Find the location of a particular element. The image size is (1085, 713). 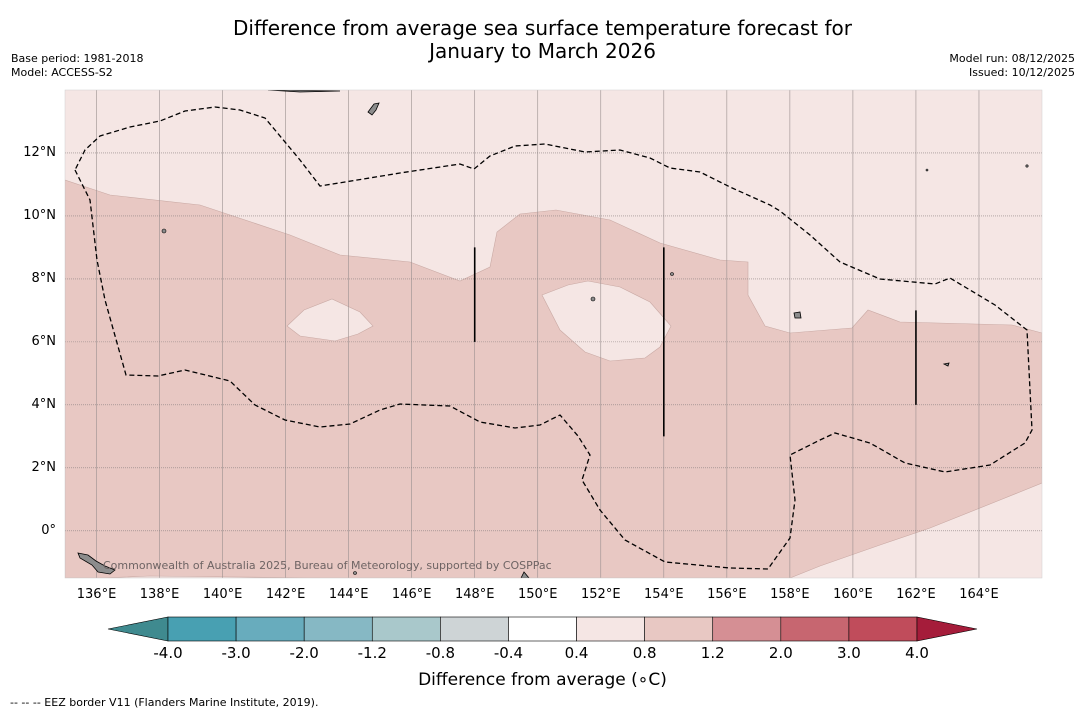

model-label: Model: ACCESS-S2 is located at coordinates (62, 72).